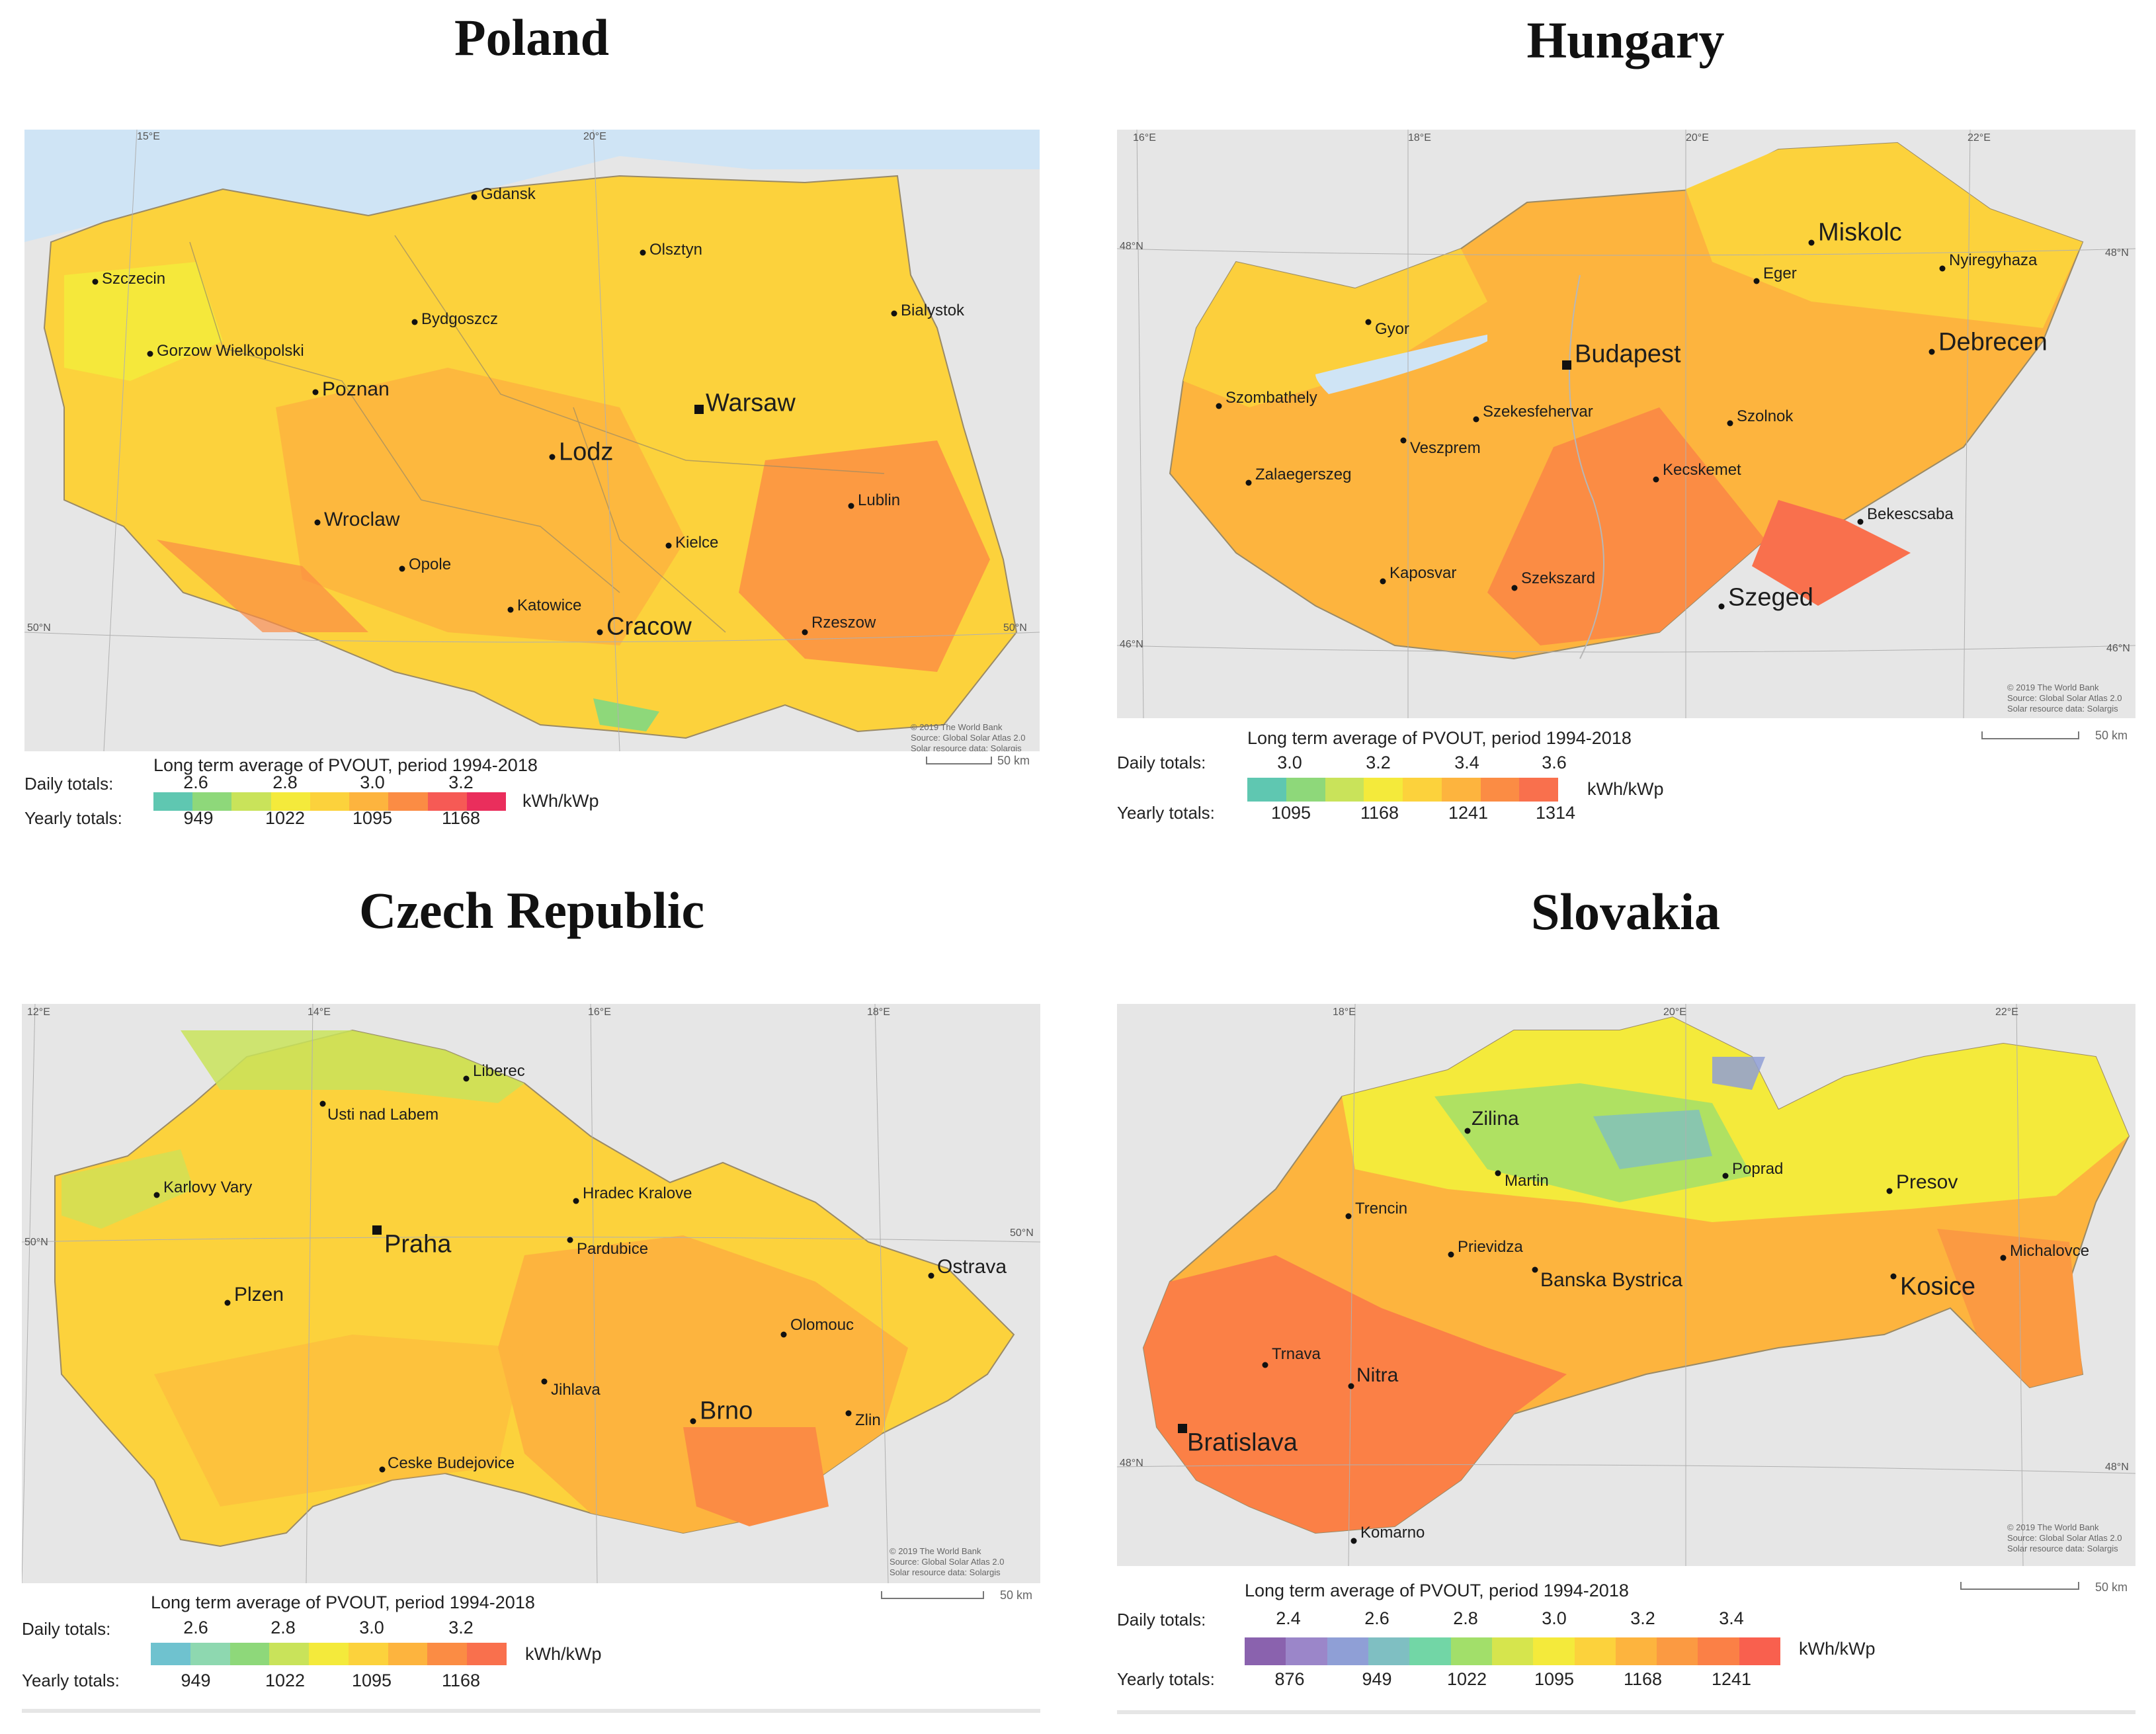 The image size is (2156, 1734). What do you see at coordinates (2006, 1012) in the screenshot?
I see `grid-label: 22°E` at bounding box center [2006, 1012].